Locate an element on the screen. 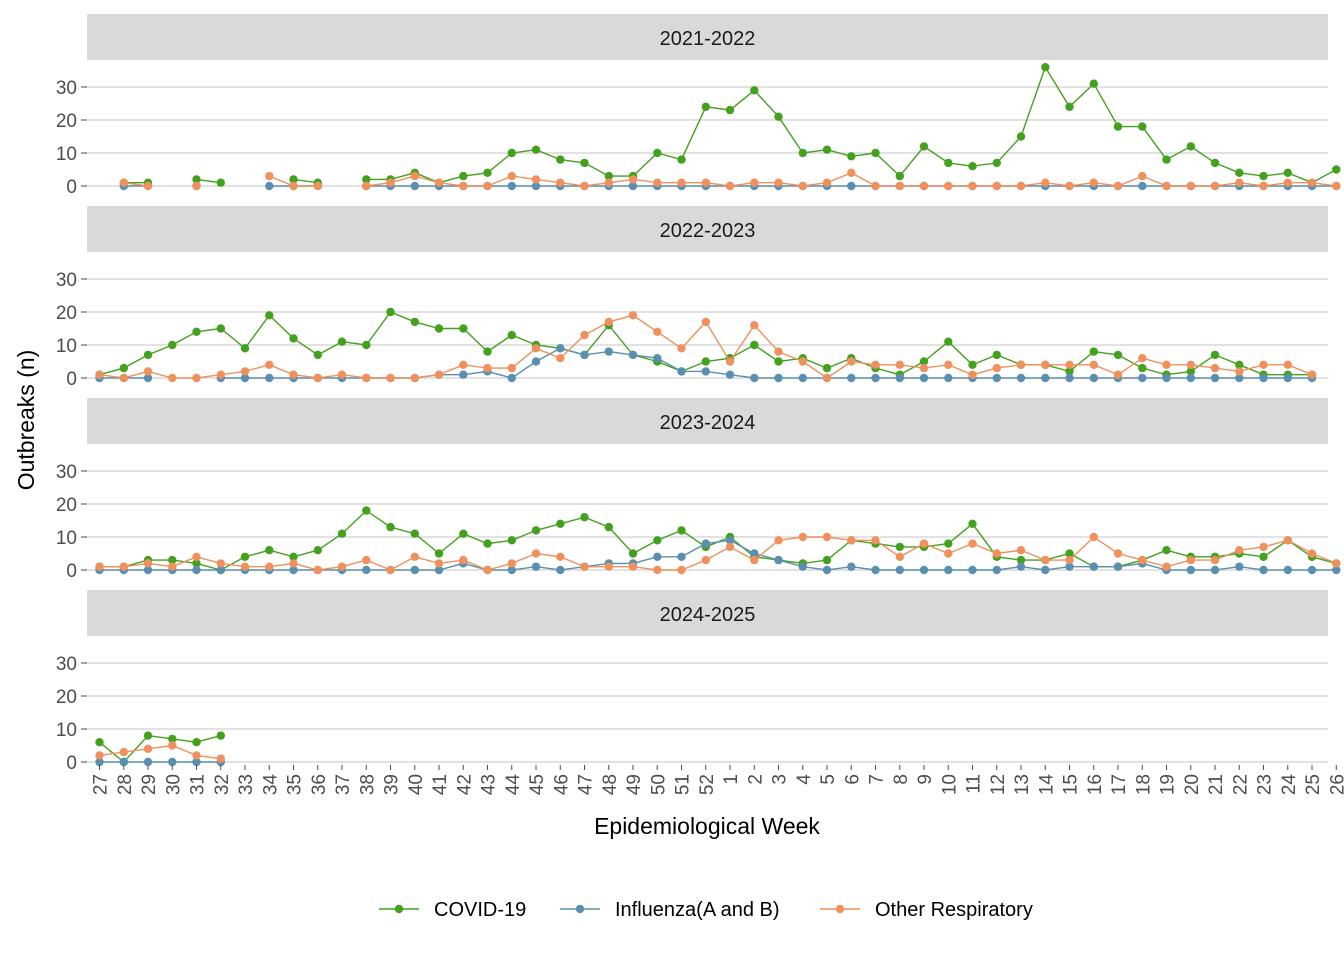 This screenshot has height=960, width=1344. x-tick-label: 33 is located at coordinates (246, 784).